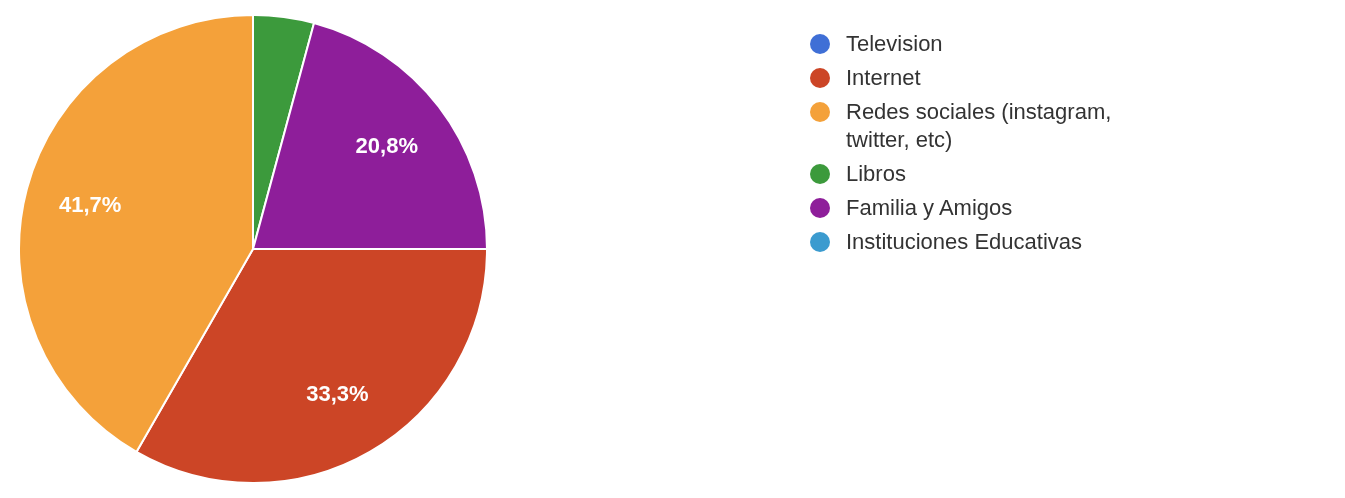 The height and width of the screenshot is (498, 1345). I want to click on data-label: 20,8%, so click(386, 145).